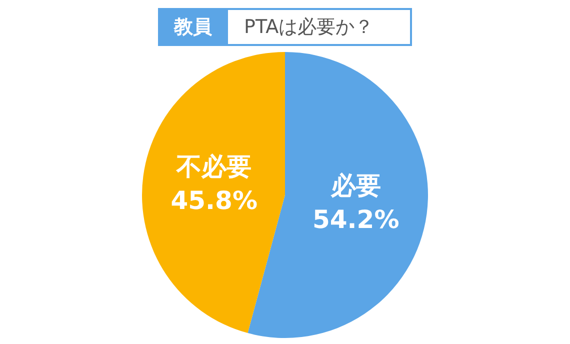  Describe the element at coordinates (214, 167) in the screenshot. I see `slice-label: 不必要` at that location.